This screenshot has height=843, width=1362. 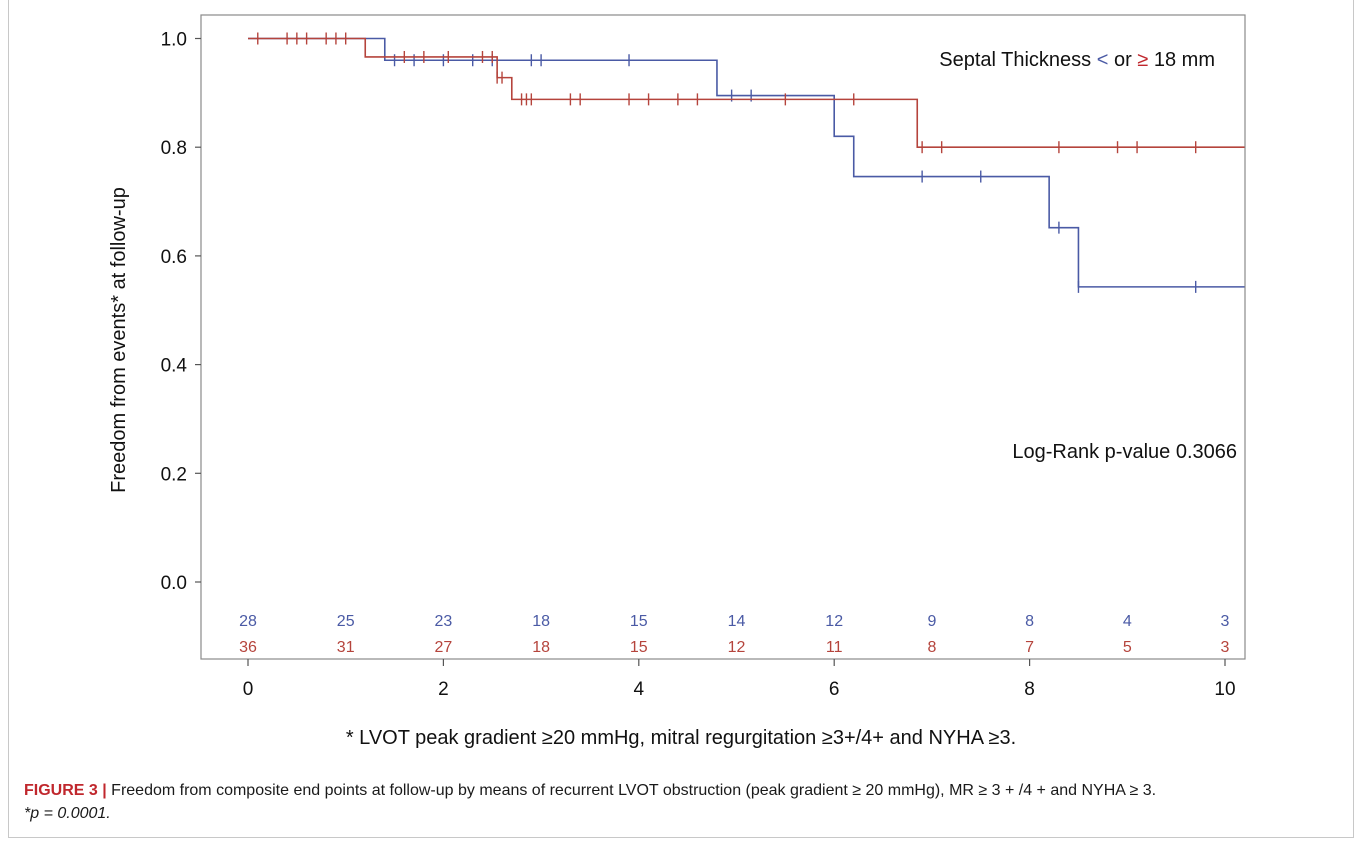 I want to click on at-risk-count-series-1: 7, so click(x=1029, y=647).